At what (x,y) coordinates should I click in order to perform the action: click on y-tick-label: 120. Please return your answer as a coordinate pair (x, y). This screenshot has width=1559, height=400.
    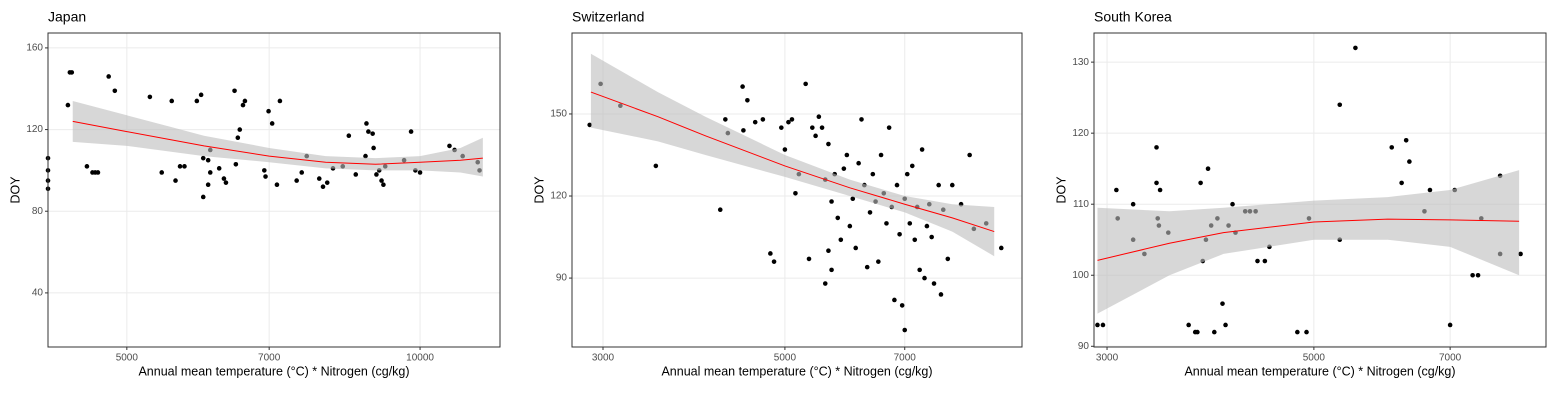
    Looking at the image, I should click on (1080, 133).